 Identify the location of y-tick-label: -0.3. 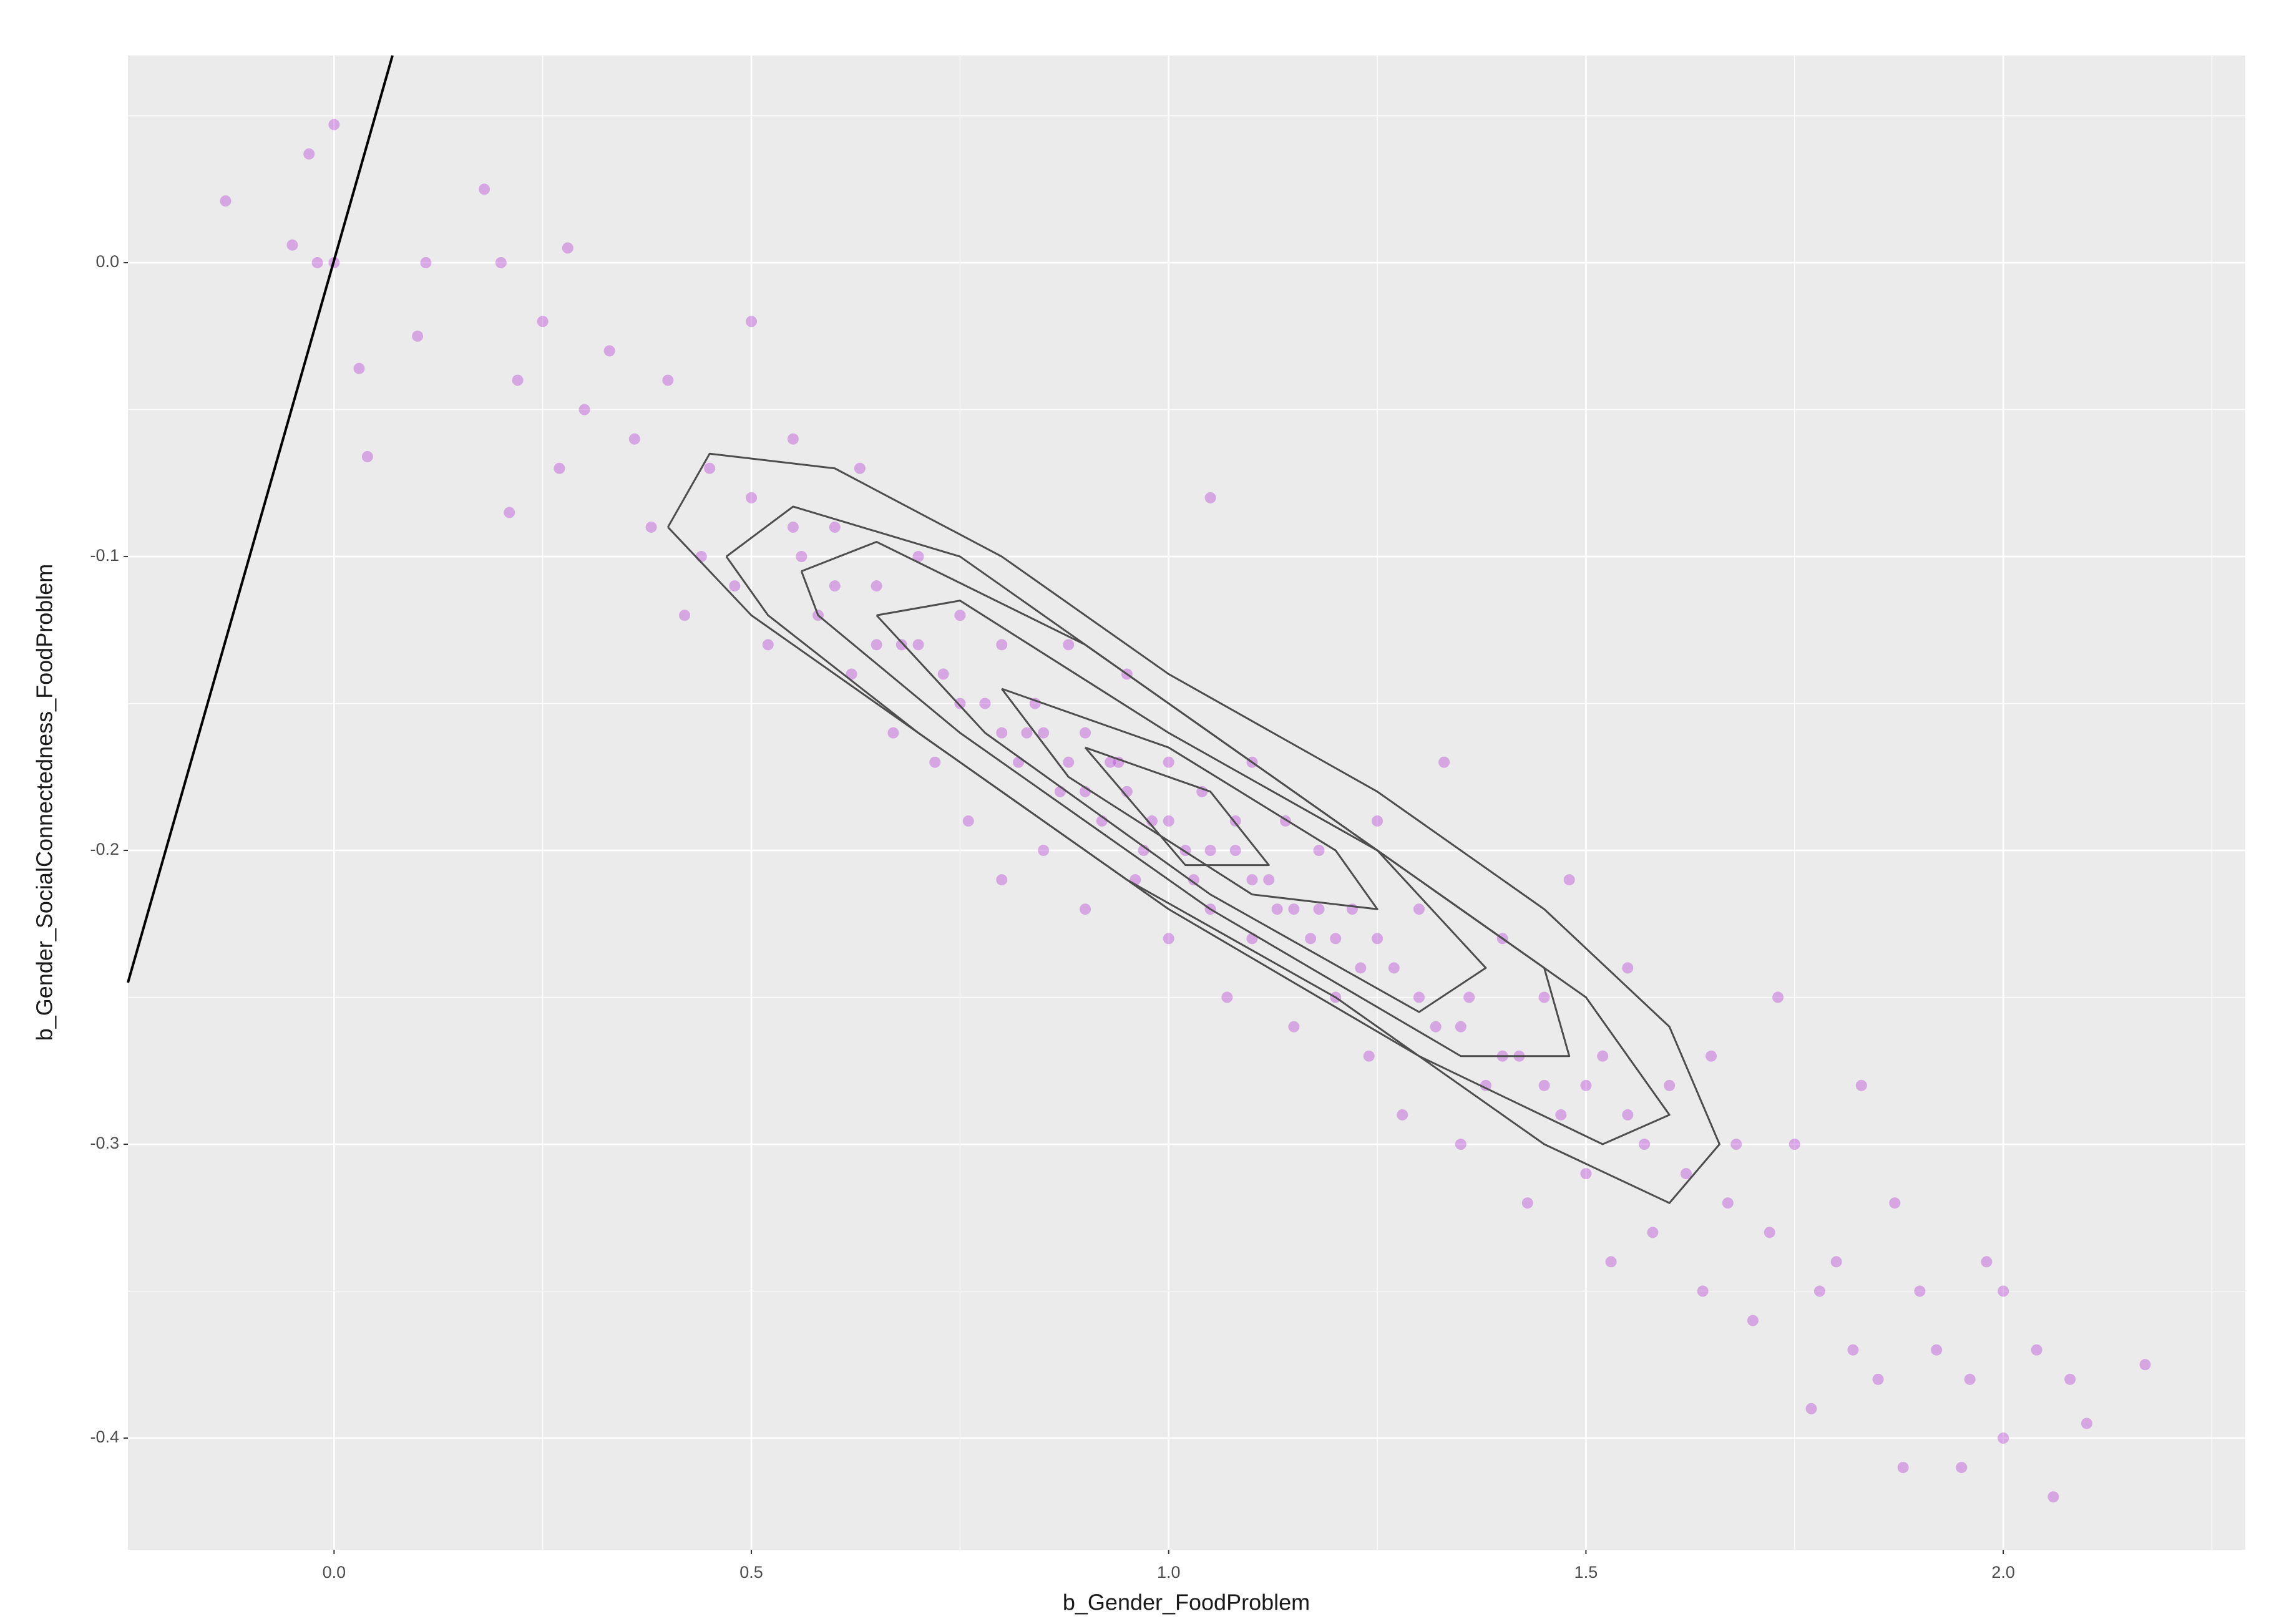
(104, 1143).